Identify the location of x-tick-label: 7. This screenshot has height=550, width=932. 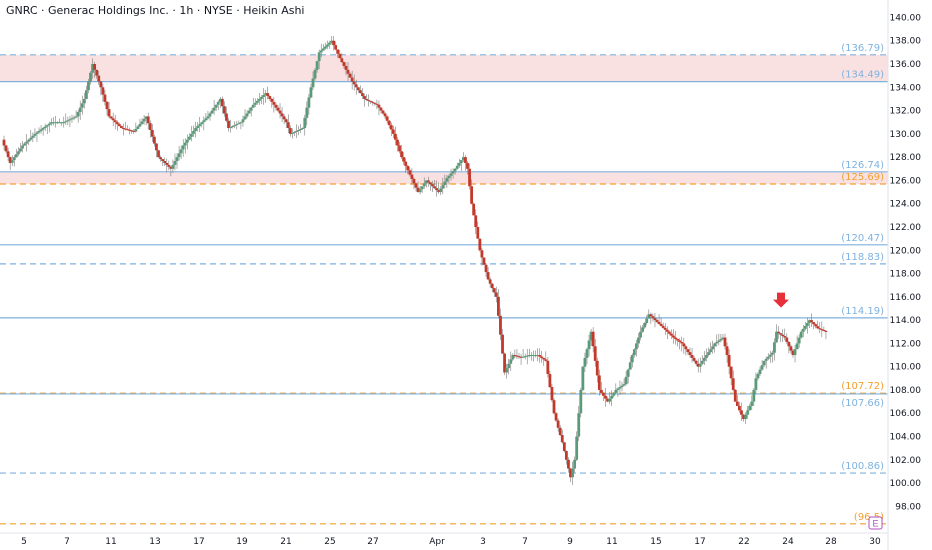
(525, 542).